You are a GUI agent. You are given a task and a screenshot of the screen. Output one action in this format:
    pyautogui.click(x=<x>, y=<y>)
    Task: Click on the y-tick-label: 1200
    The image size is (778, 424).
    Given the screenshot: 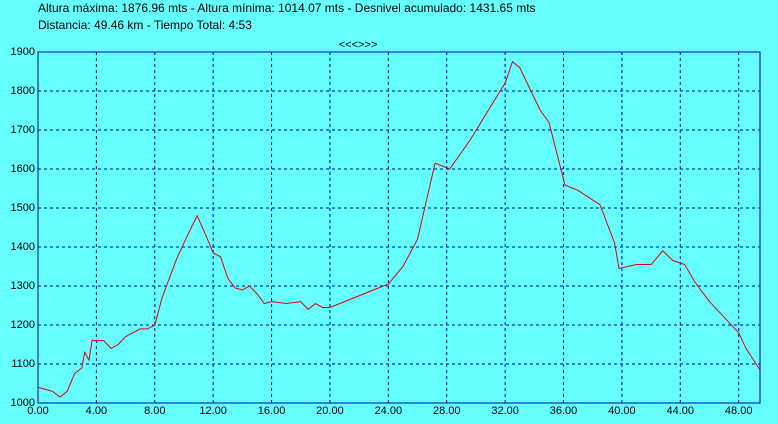 What is the action you would take?
    pyautogui.click(x=23, y=325)
    